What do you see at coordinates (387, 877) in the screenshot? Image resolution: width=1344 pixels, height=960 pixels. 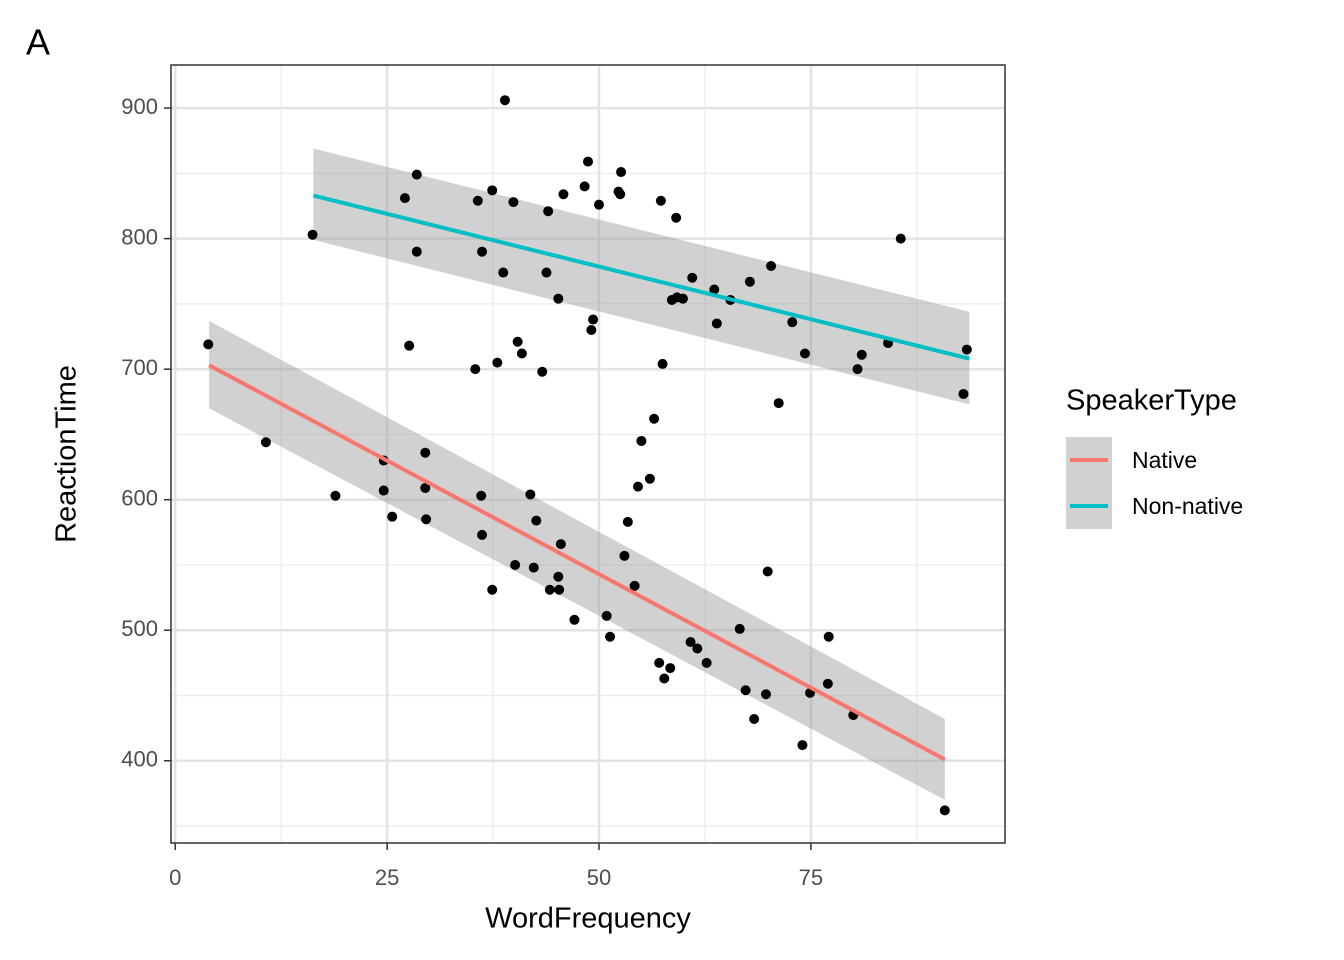 I see `x-tick-label: 25` at bounding box center [387, 877].